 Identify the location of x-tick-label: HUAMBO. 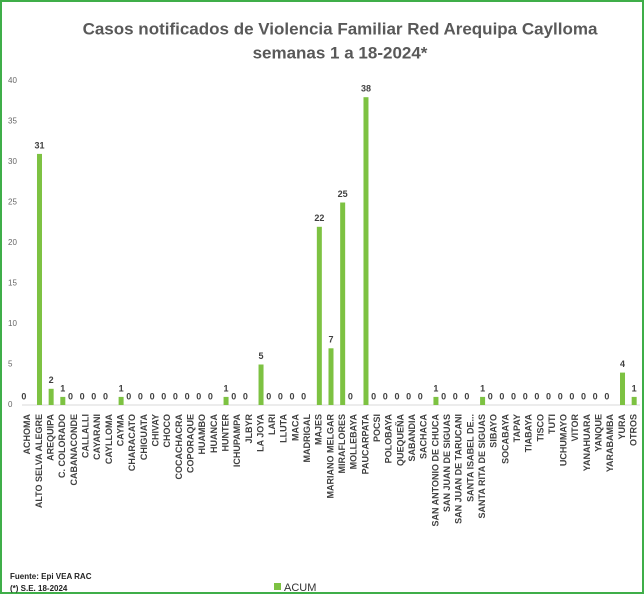
(202, 434).